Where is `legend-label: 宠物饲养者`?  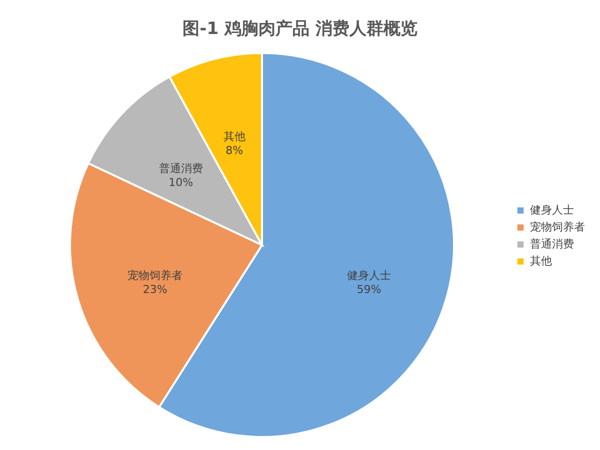 legend-label: 宠物饲养者 is located at coordinates (557, 227).